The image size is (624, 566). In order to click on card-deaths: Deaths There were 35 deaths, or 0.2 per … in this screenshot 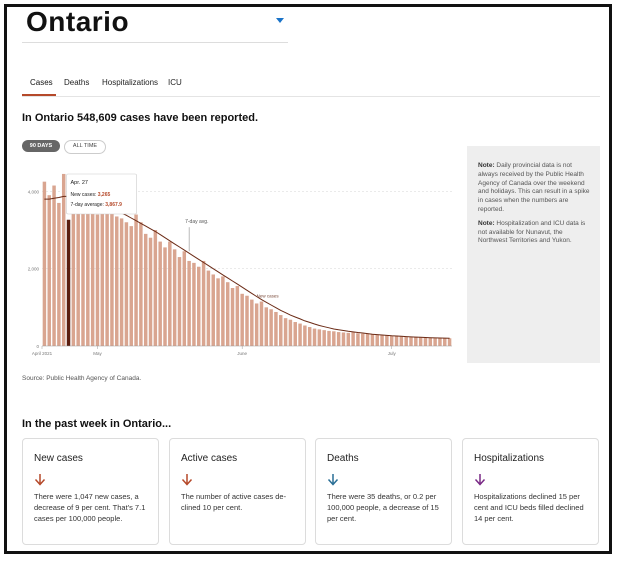, I will do `click(383, 491)`.